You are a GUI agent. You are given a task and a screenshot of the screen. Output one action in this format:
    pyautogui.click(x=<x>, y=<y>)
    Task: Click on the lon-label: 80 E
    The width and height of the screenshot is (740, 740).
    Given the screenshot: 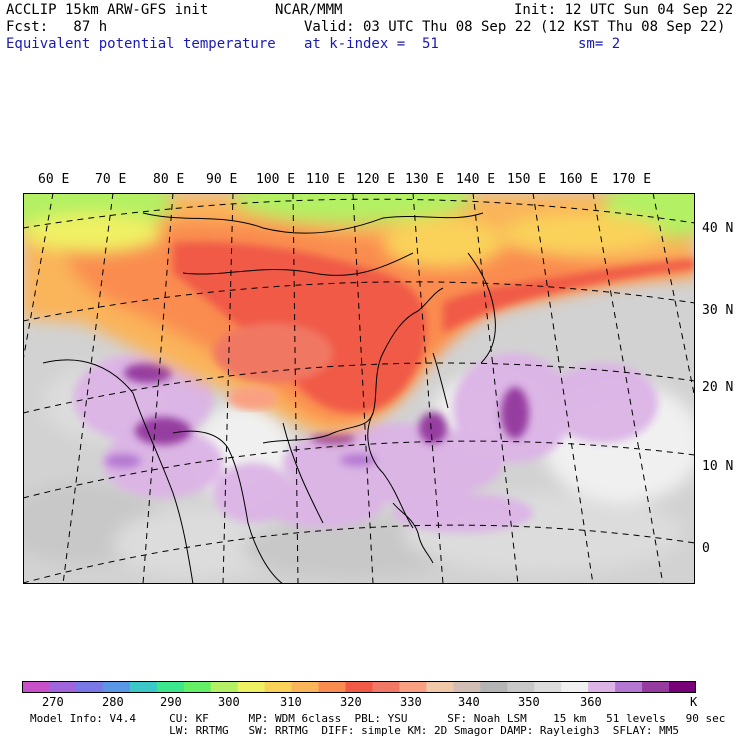 What is the action you would take?
    pyautogui.click(x=169, y=179)
    